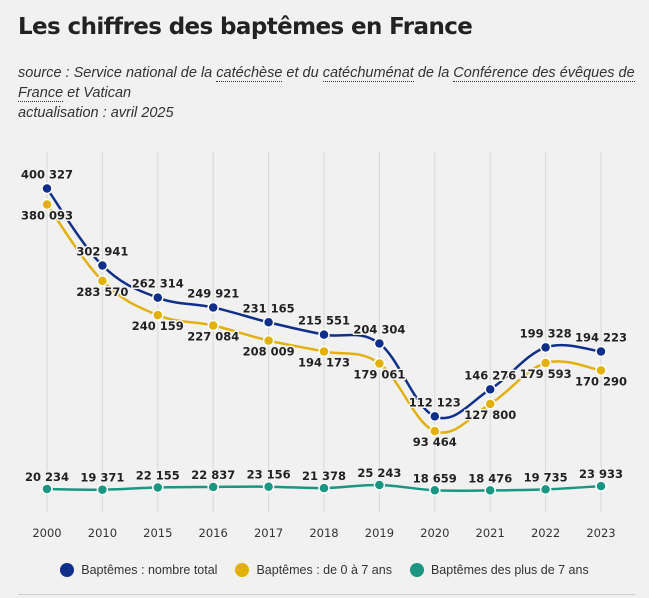 Image resolution: width=649 pixels, height=598 pixels. I want to click on data-label: 302 941, so click(102, 252).